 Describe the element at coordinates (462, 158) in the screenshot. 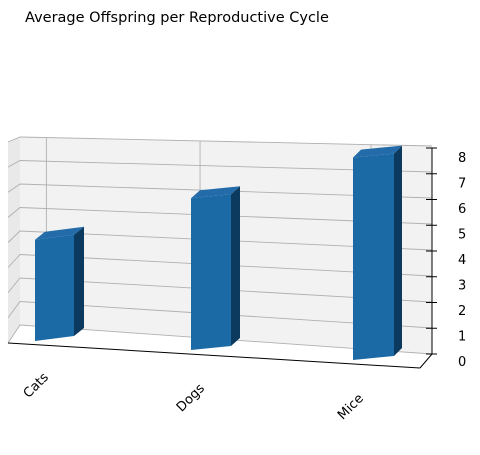

I see `z-tick-label: 8` at that location.